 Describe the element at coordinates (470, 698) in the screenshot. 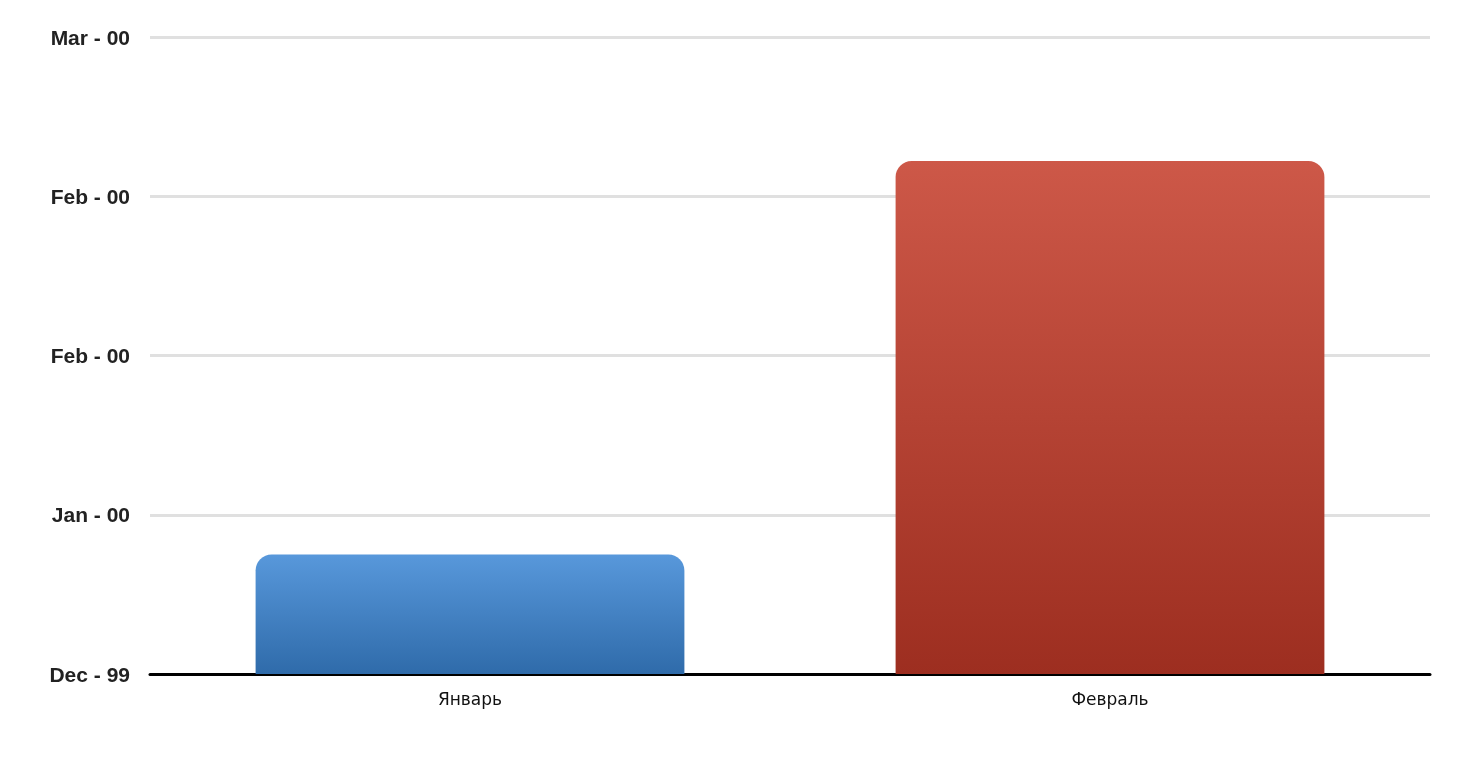

I see `x-tick-label: Январь` at that location.